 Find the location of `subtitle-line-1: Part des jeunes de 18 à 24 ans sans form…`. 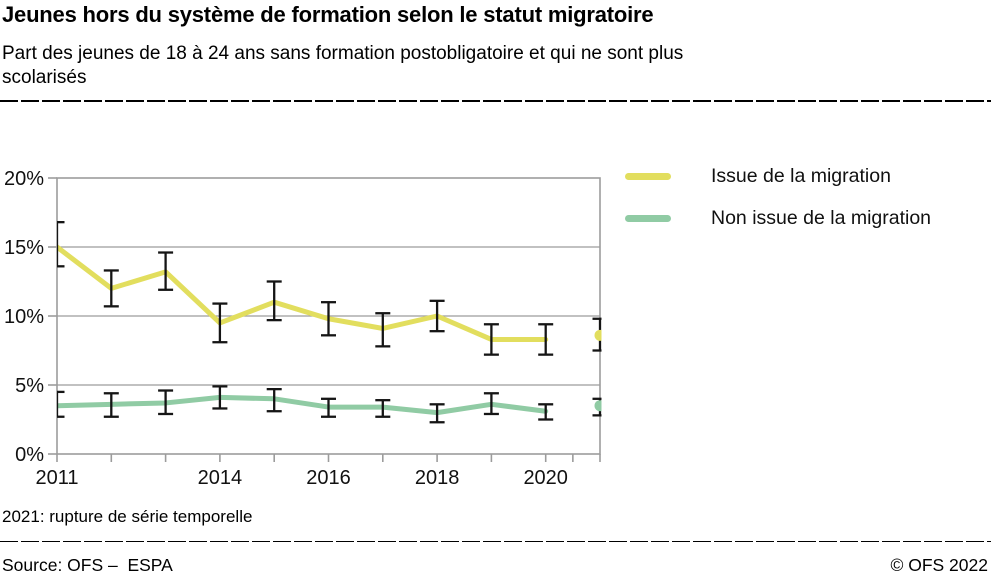

subtitle-line-1: Part des jeunes de 18 à 24 ans sans form… is located at coordinates (343, 53).